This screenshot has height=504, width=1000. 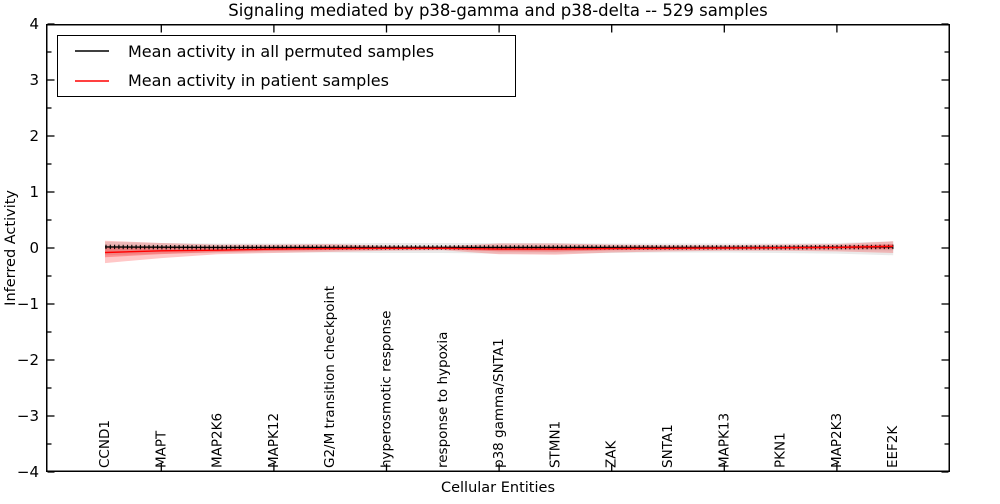 What do you see at coordinates (28, 472) in the screenshot?
I see `y-tick-label: −4` at bounding box center [28, 472].